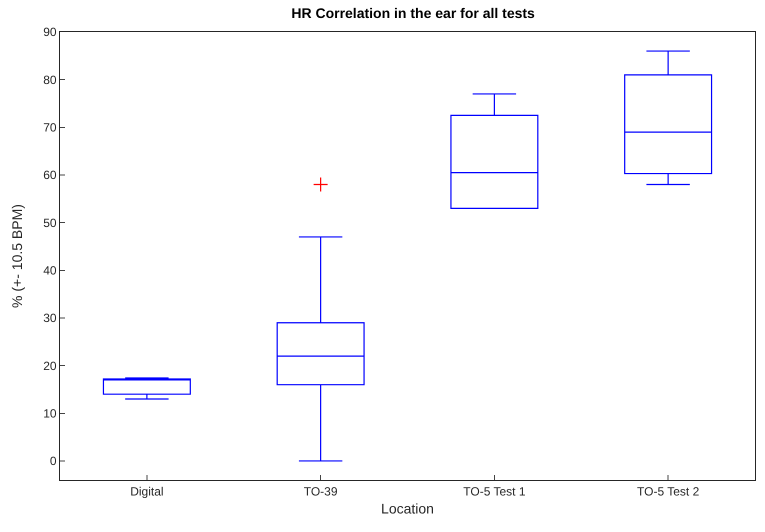 The width and height of the screenshot is (765, 532). What do you see at coordinates (50, 127) in the screenshot?
I see `y-tick-label: 70` at bounding box center [50, 127].